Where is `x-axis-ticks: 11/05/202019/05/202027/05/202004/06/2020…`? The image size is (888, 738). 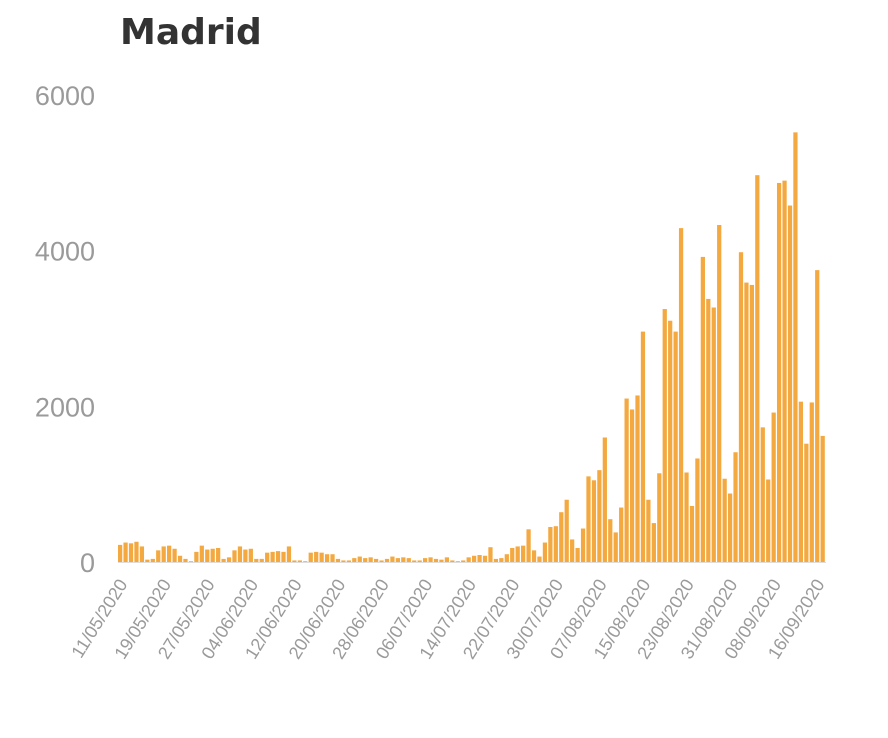
x-axis-ticks: 11/05/202019/05/202027/05/202004/06/2020… is located at coordinates (447, 619).